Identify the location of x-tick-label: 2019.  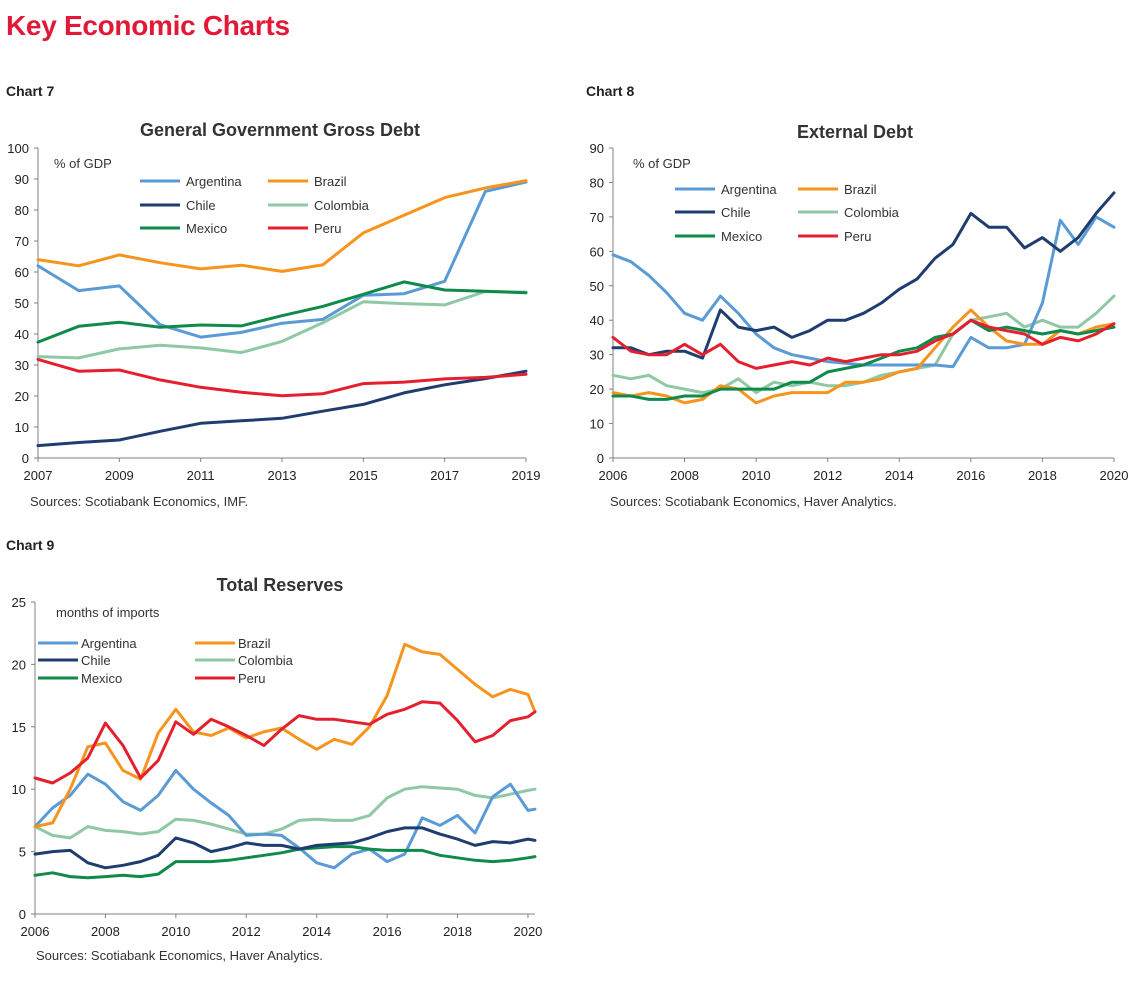
(526, 475).